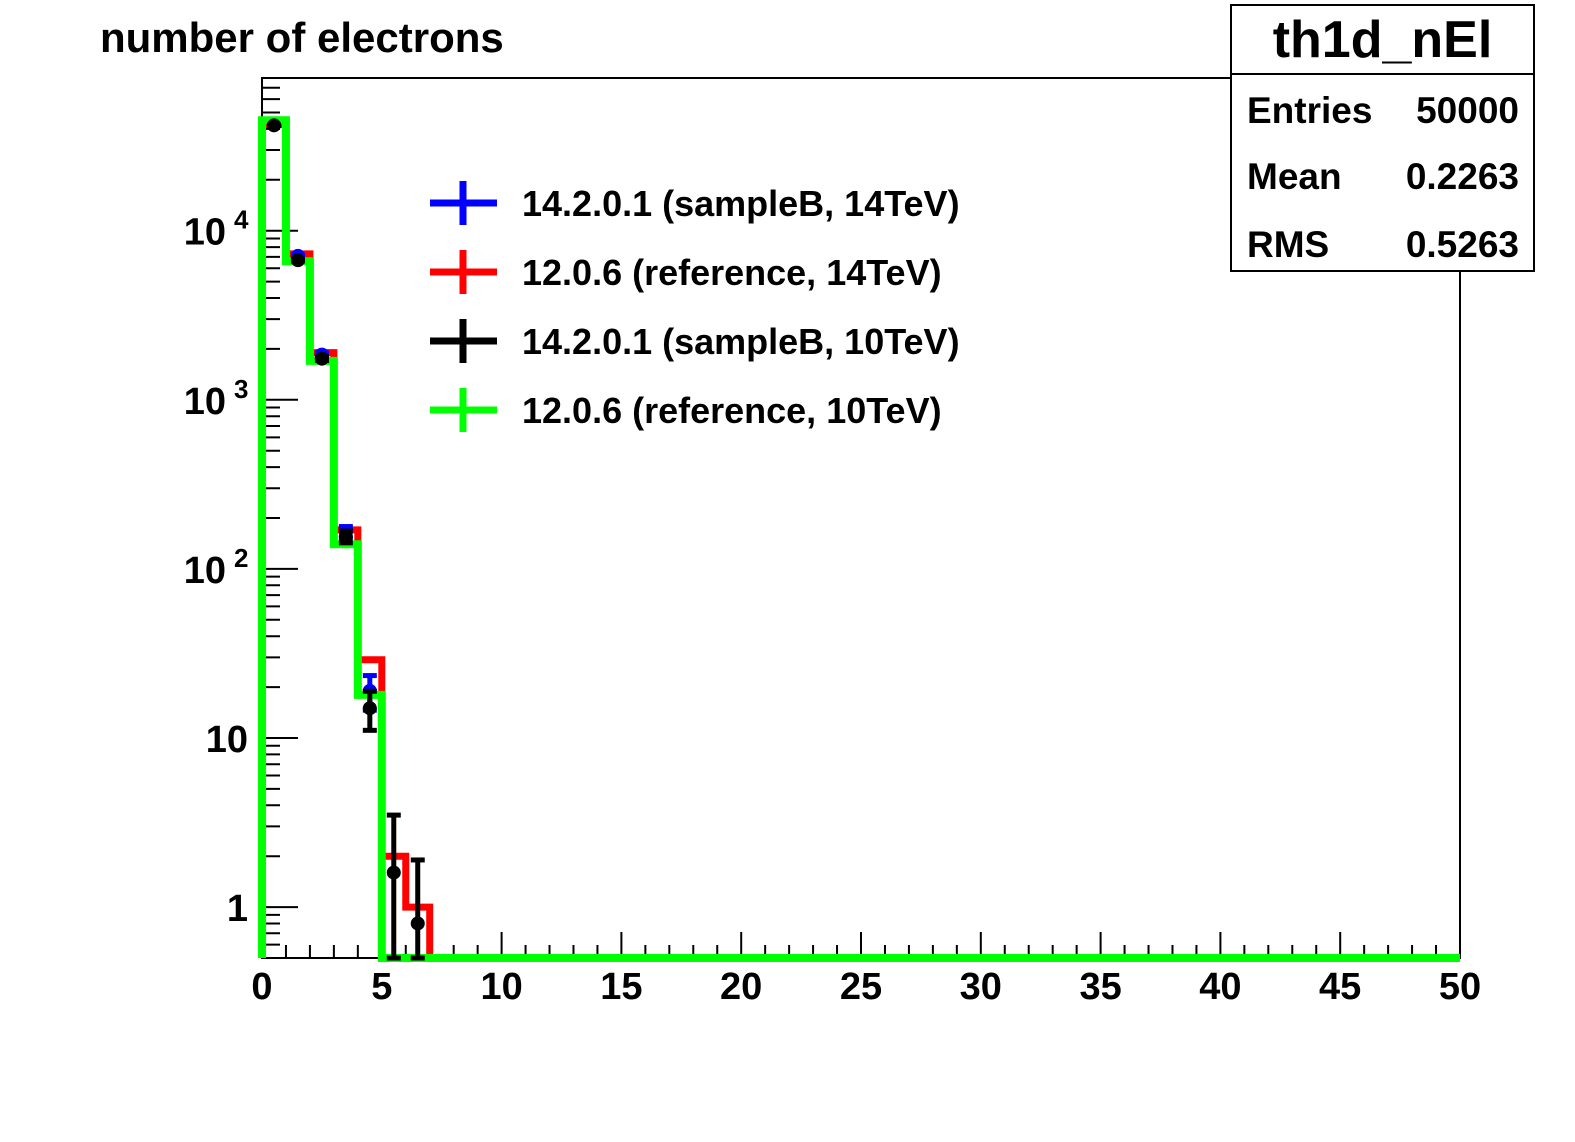  I want to click on stats-label: Entries, so click(1310, 110).